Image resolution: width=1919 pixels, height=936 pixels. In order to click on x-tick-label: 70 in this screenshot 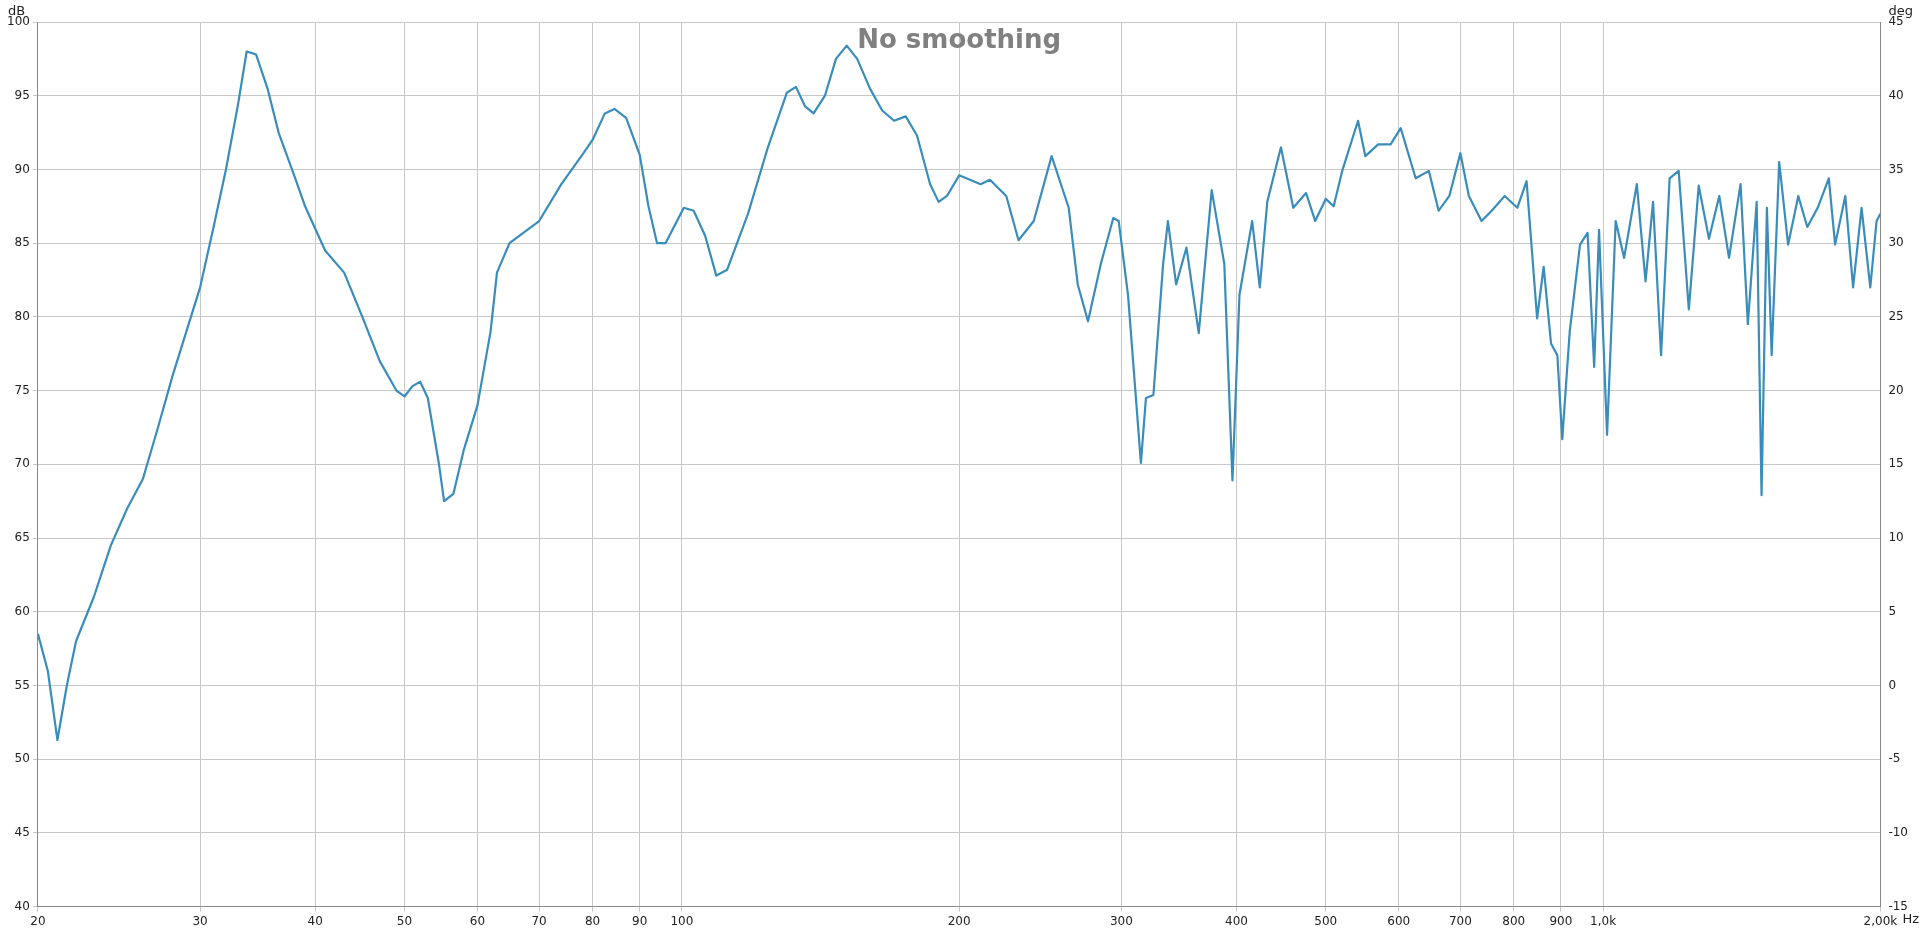, I will do `click(539, 920)`.